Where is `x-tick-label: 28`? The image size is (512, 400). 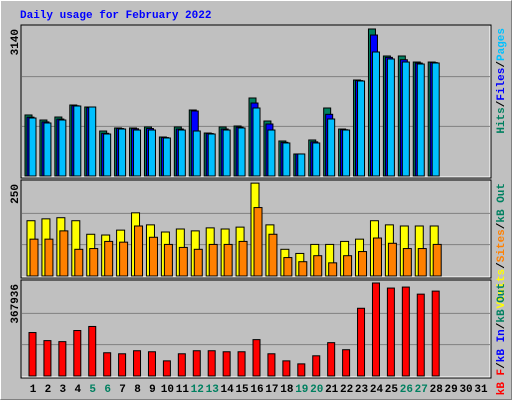 x-tick-label: 28 is located at coordinates (437, 390).